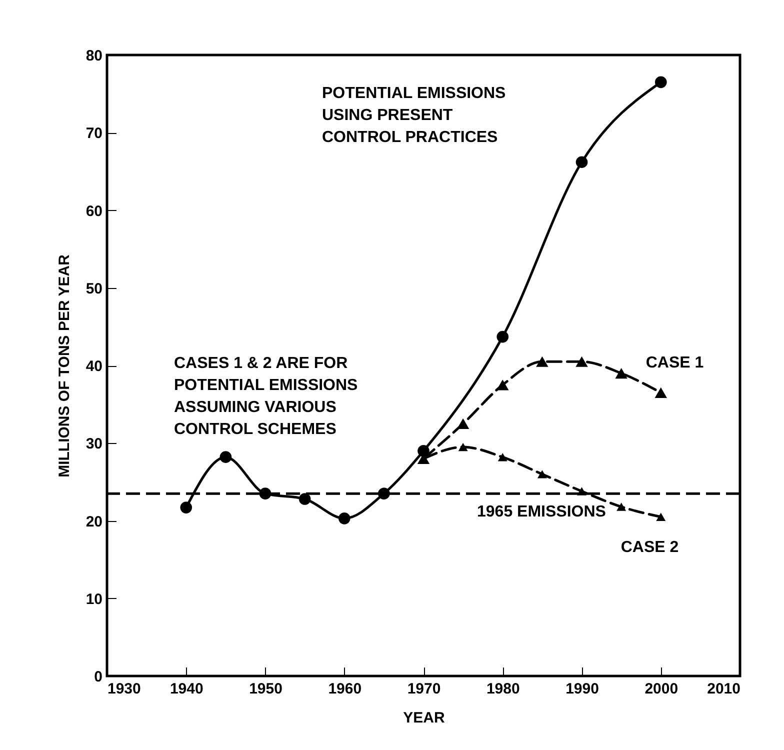  I want to click on y-tick-label: 30, so click(94, 444).